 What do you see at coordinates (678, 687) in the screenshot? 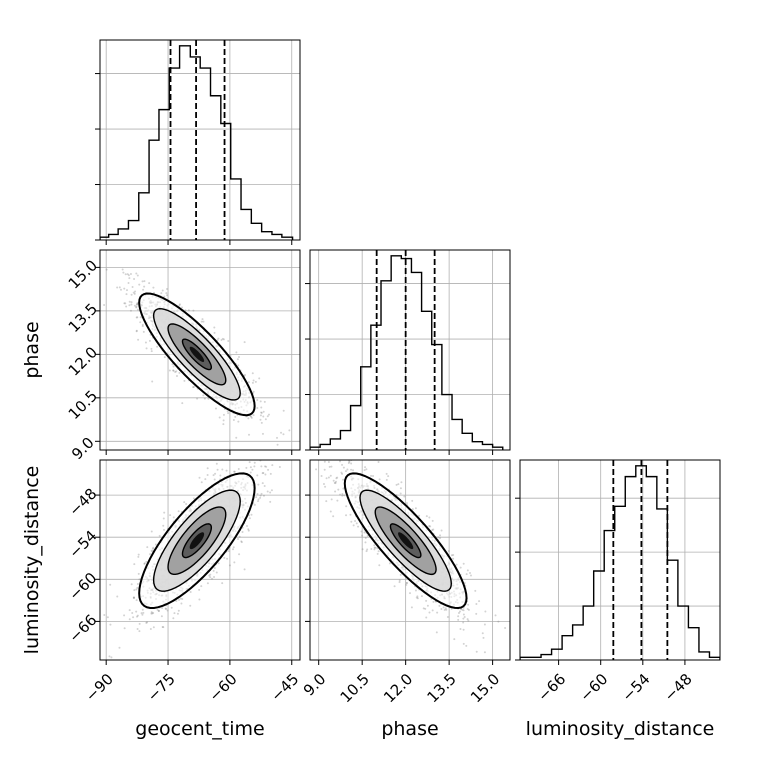
I see `x-tick-label-luminosity-distance: −48` at bounding box center [678, 687].